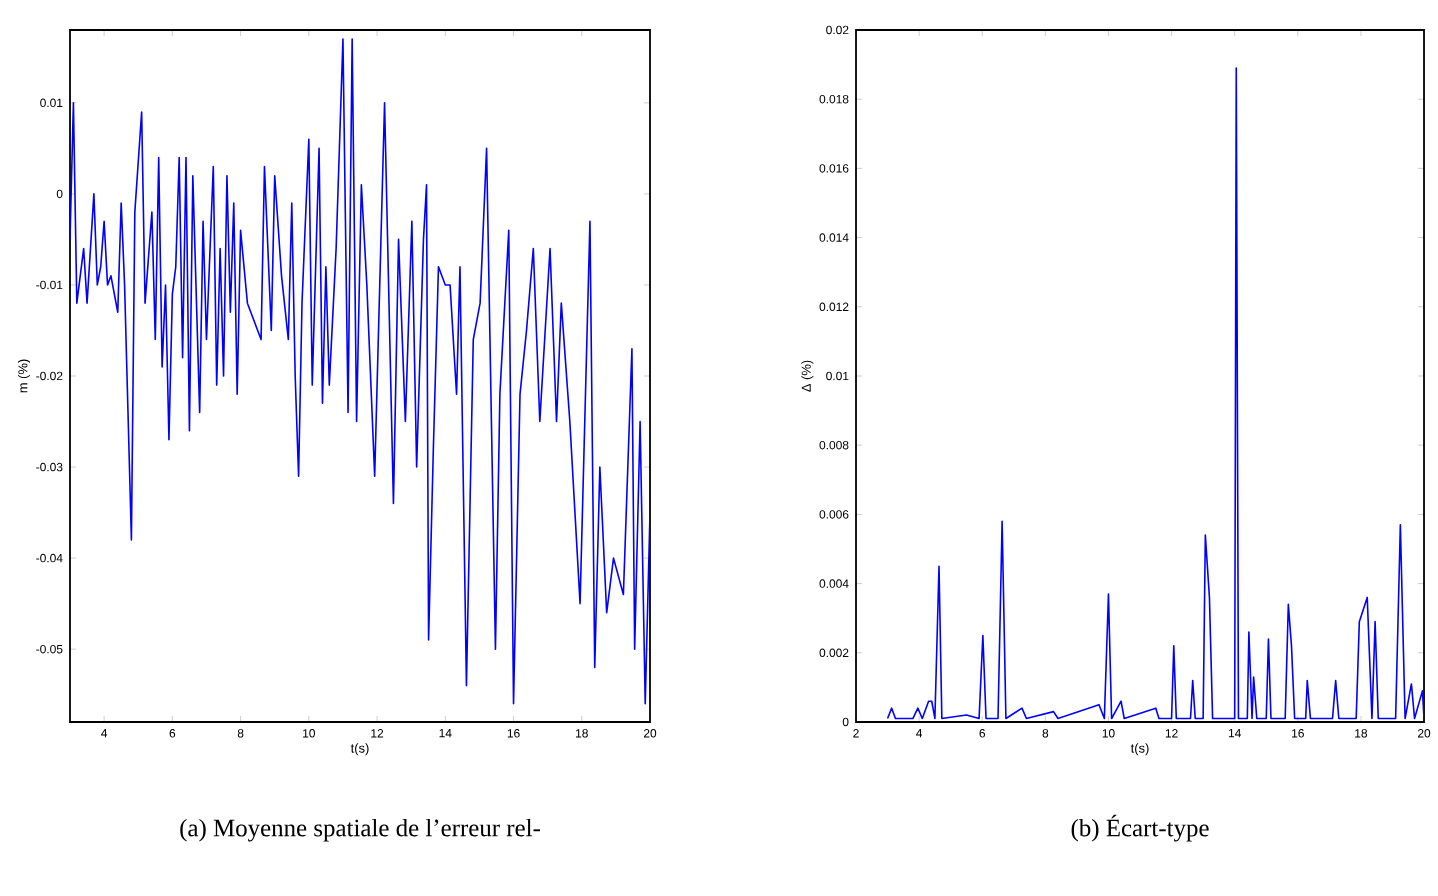  What do you see at coordinates (1140, 828) in the screenshot?
I see `text: (b) Écart-type` at bounding box center [1140, 828].